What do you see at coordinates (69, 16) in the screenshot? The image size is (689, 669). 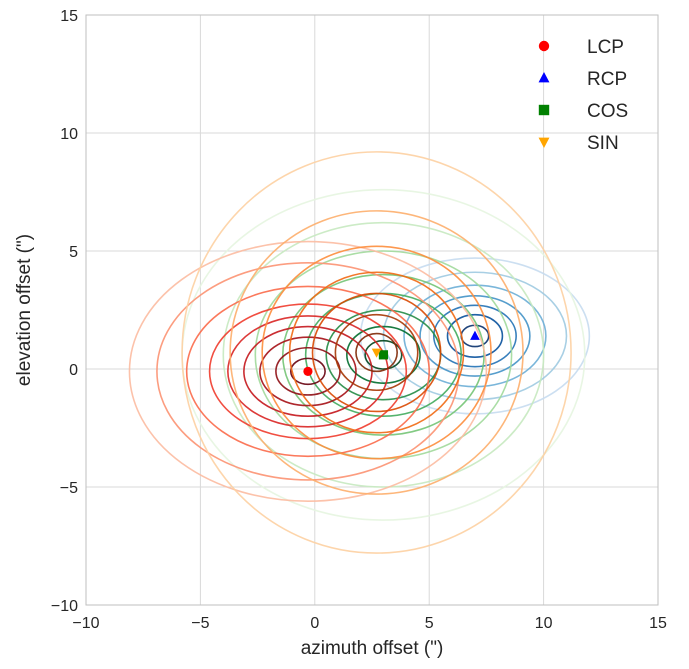 I see `y-tick-label: 15` at bounding box center [69, 16].